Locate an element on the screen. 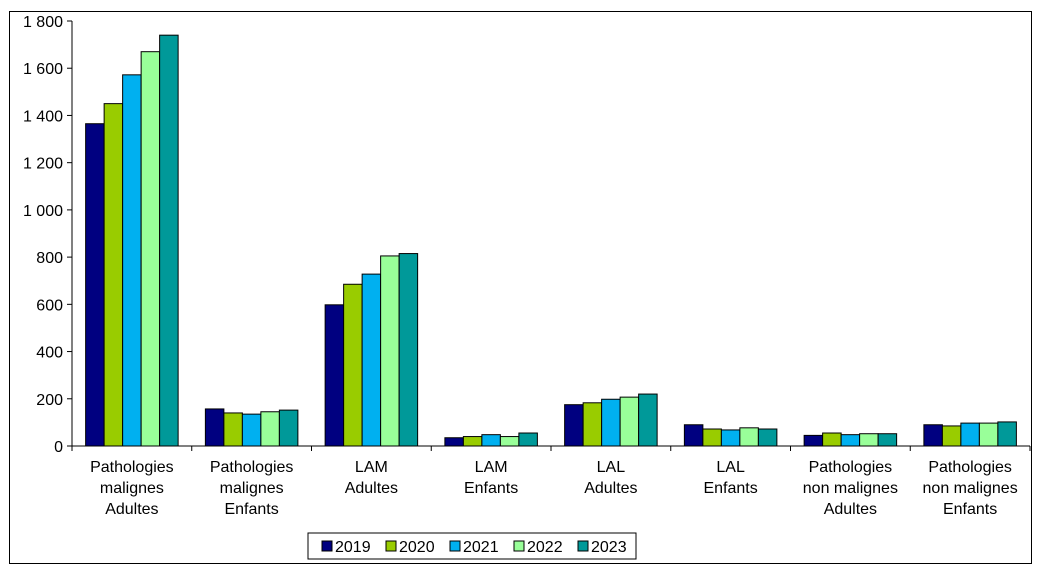  legend-swatch-2019 is located at coordinates (327, 546).